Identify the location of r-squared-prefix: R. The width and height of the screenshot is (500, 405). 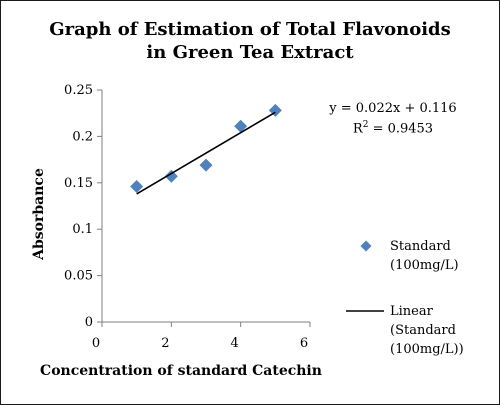
(357, 129).